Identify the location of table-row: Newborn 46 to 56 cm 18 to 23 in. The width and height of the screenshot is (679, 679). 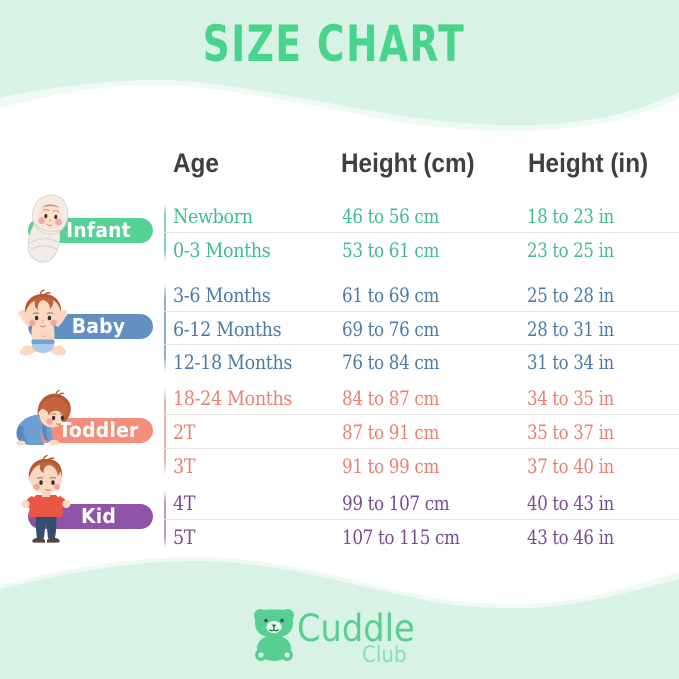
(421, 215).